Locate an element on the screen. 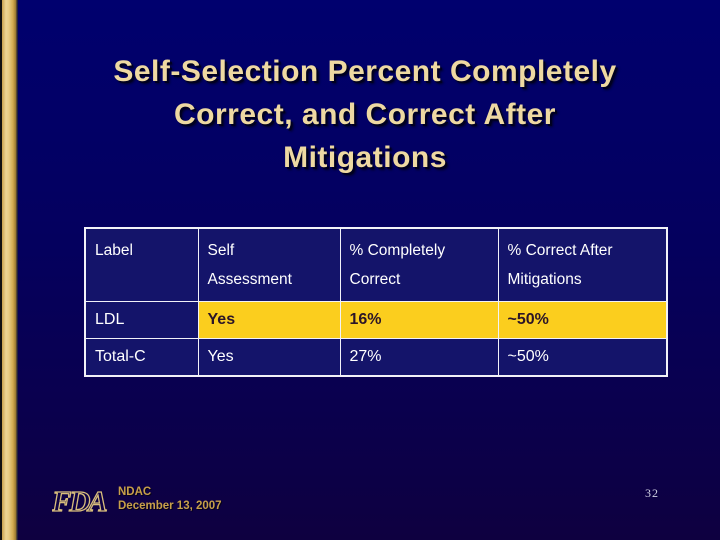  title-line-2: Correct, and Correct After is located at coordinates (365, 114).